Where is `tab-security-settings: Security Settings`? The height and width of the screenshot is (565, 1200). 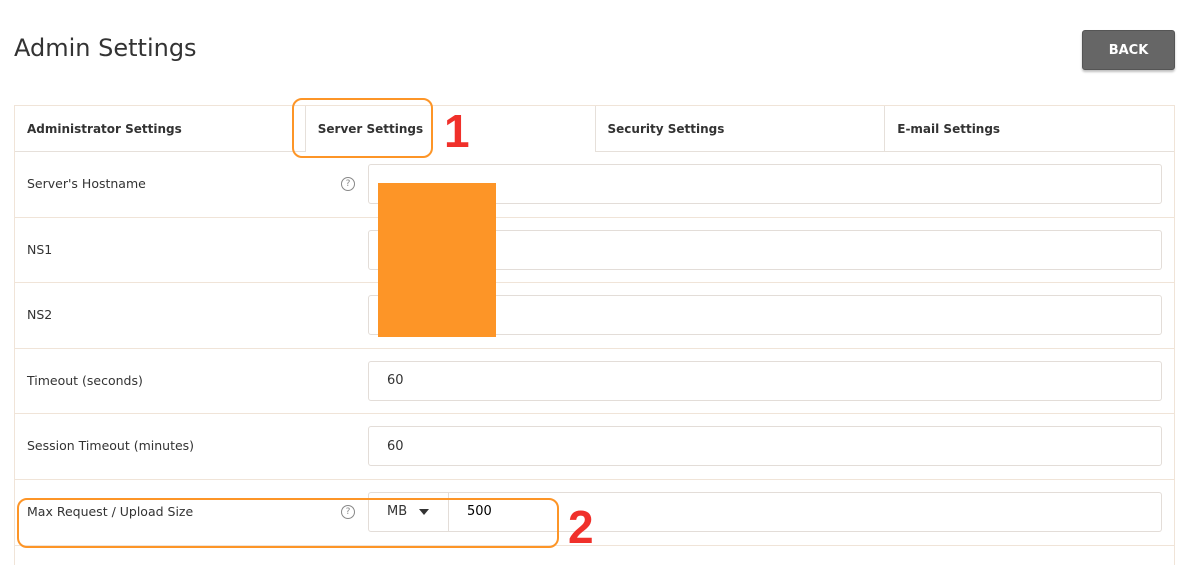
tab-security-settings: Security Settings is located at coordinates (739, 129).